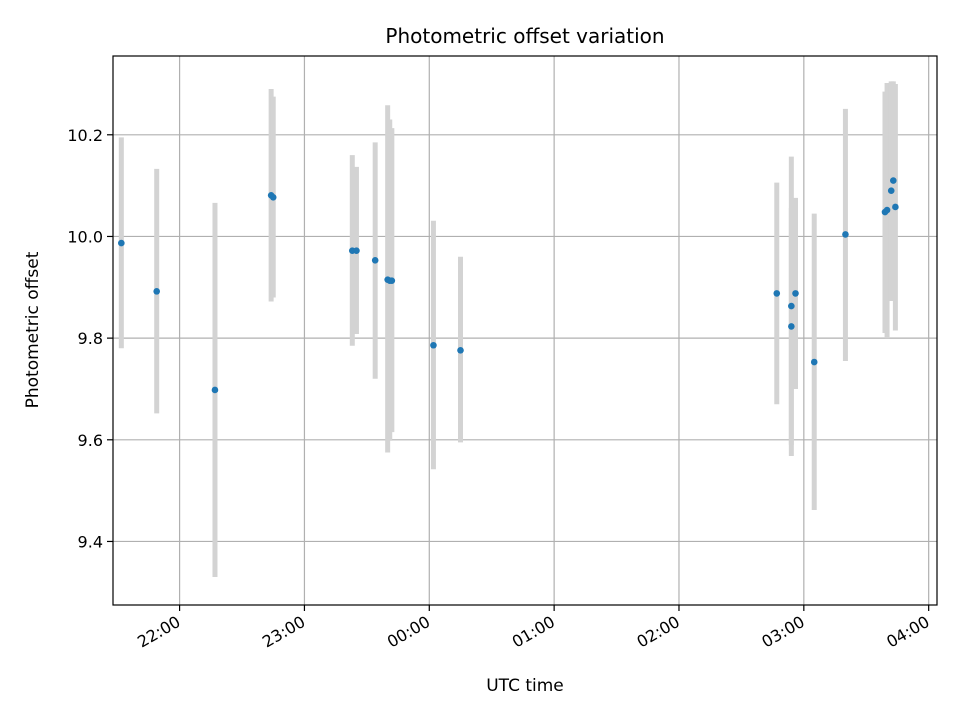 The height and width of the screenshot is (720, 960). I want to click on y-tick-label: 9.6, so click(90, 440).